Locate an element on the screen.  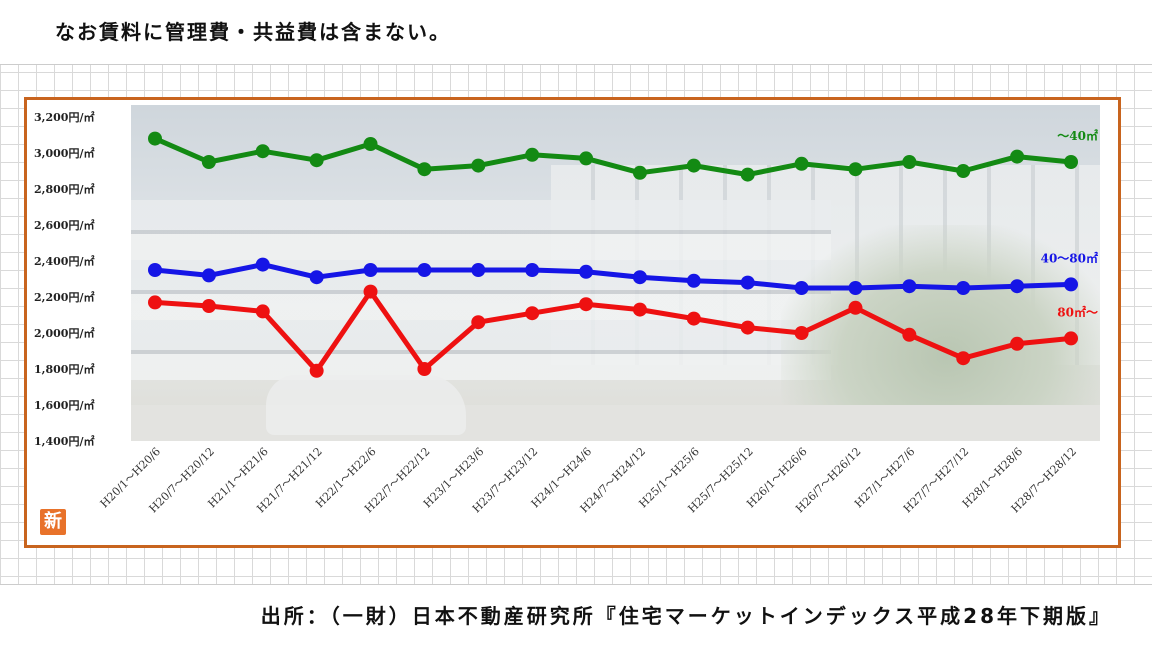
y-tick-label: 3,000円/㎡ is located at coordinates (64, 153).